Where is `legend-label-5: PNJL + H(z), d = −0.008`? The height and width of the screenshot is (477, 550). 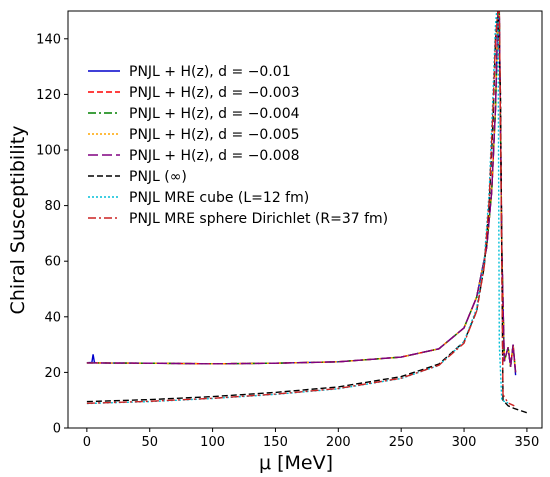 legend-label-5: PNJL + H(z), d = −0.008 is located at coordinates (214, 156).